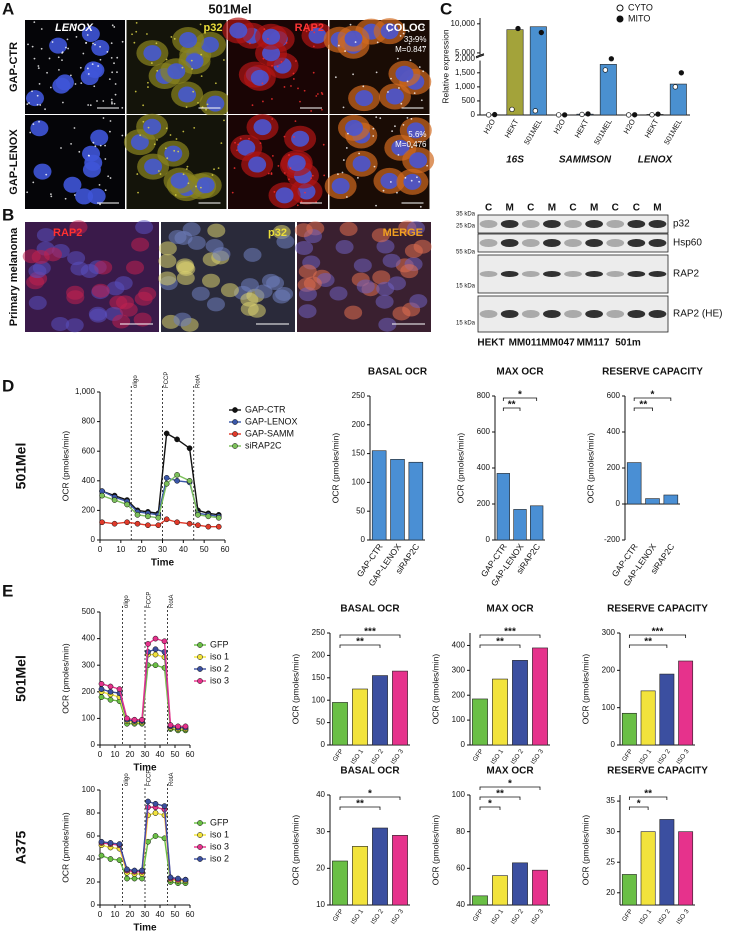 Image resolution: width=729 pixels, height=936 pixels. I want to click on legend-label: GAP-SAMM, so click(269, 433).